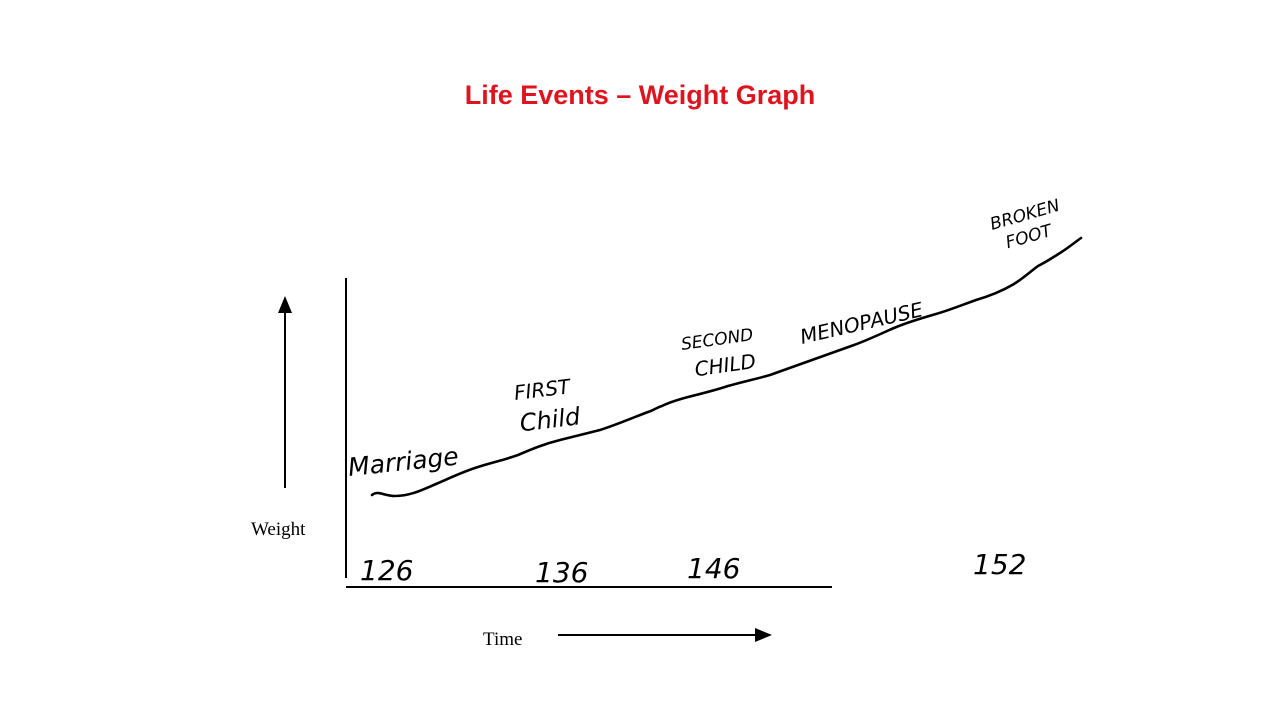 This screenshot has width=1280, height=720. Describe the element at coordinates (561, 572) in the screenshot. I see `weight-label-136: 136` at that location.